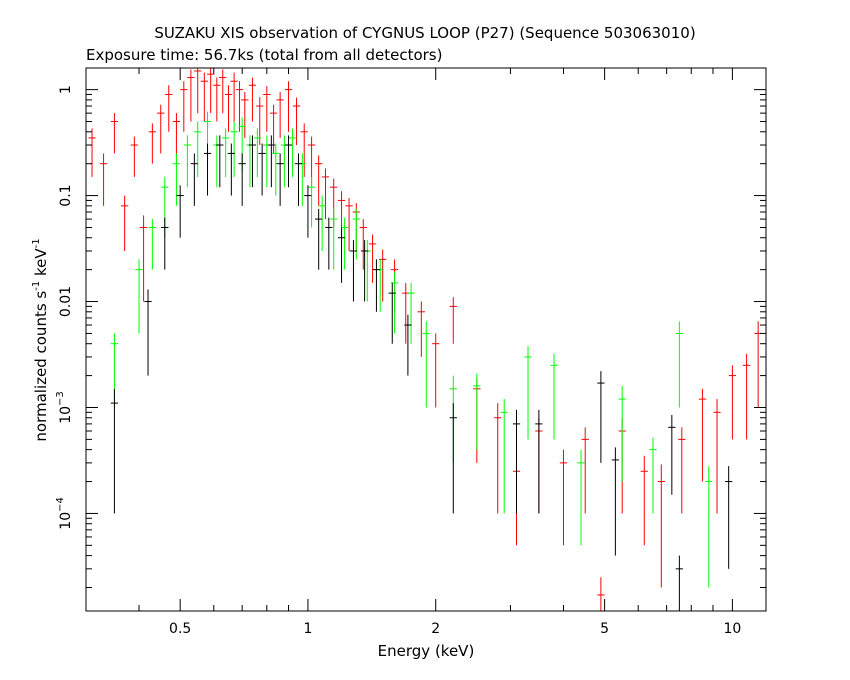  I want to click on x-tick-label: 2, so click(435, 629).